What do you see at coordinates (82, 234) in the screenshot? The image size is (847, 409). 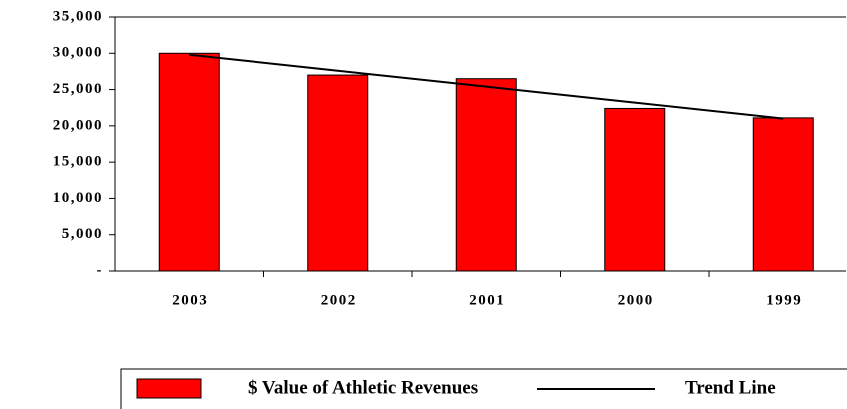 I see `y-tick-label: 5,000` at bounding box center [82, 234].